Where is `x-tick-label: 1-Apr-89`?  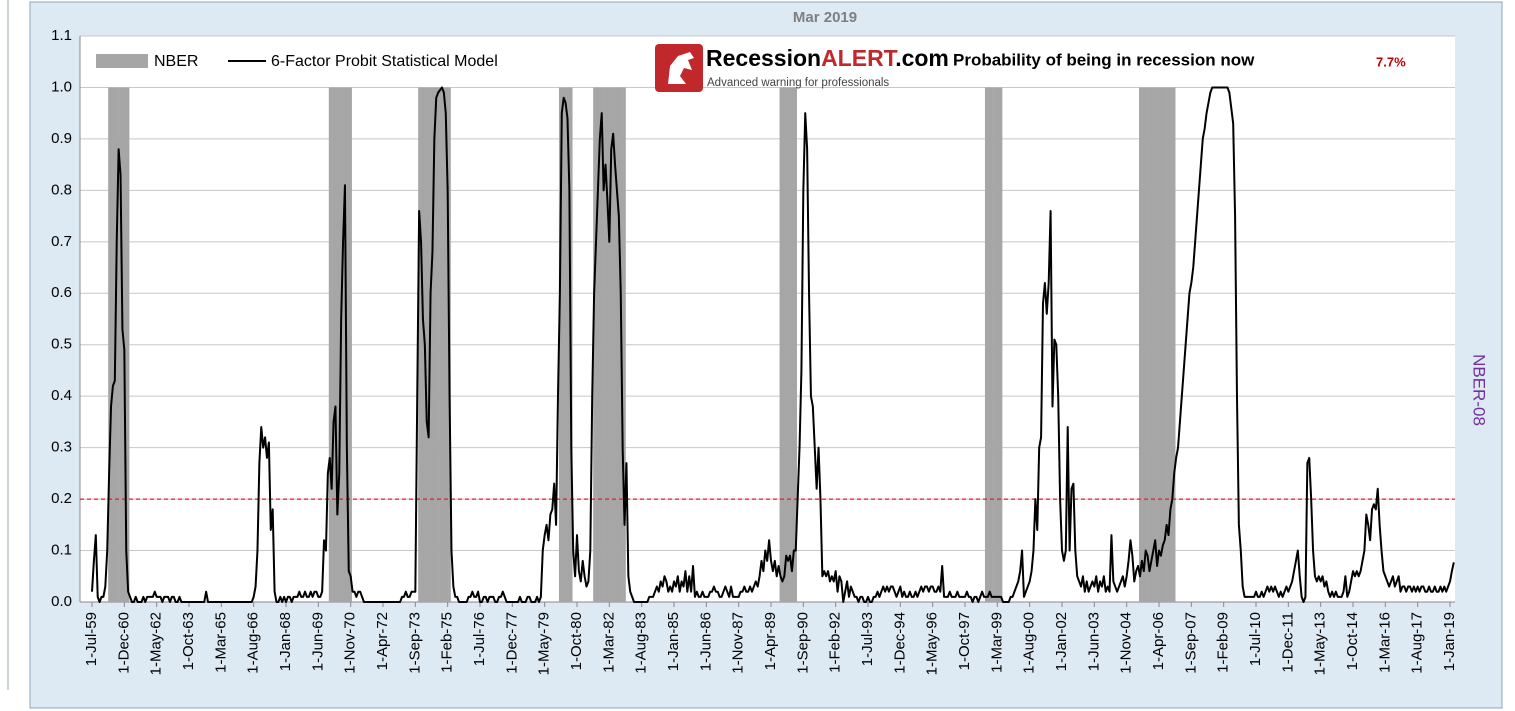 x-tick-label: 1-Apr-89 is located at coordinates (770, 641).